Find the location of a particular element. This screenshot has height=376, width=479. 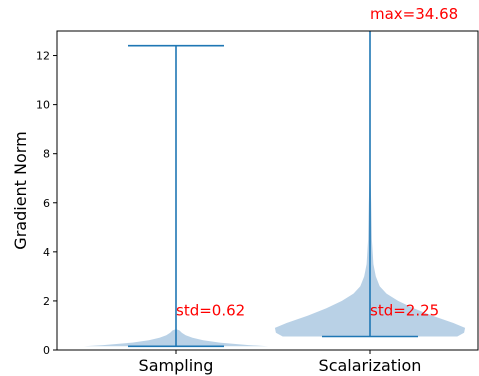

y-axis-title: Gradient Norm is located at coordinates (20, 190).